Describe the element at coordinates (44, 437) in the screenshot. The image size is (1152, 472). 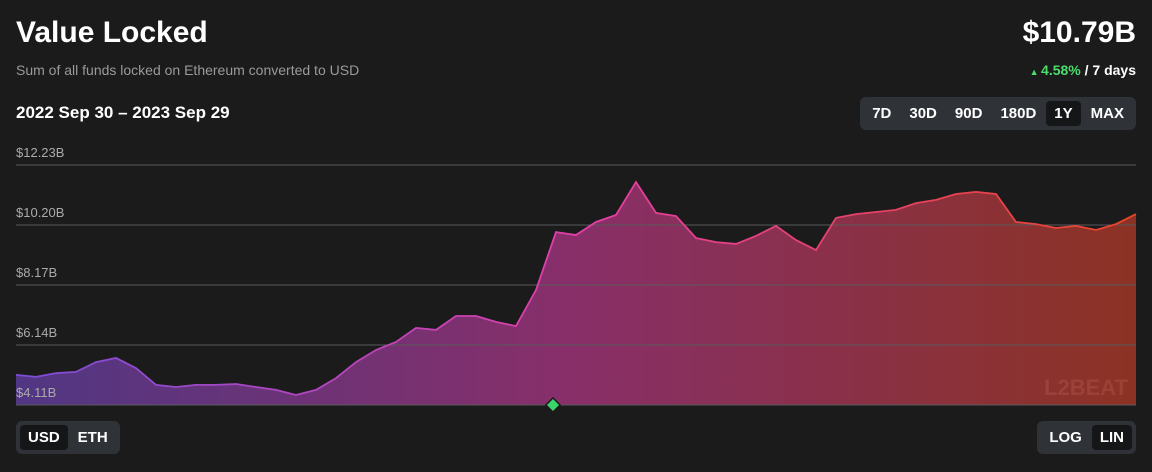
I see `currency-button: USD` at that location.